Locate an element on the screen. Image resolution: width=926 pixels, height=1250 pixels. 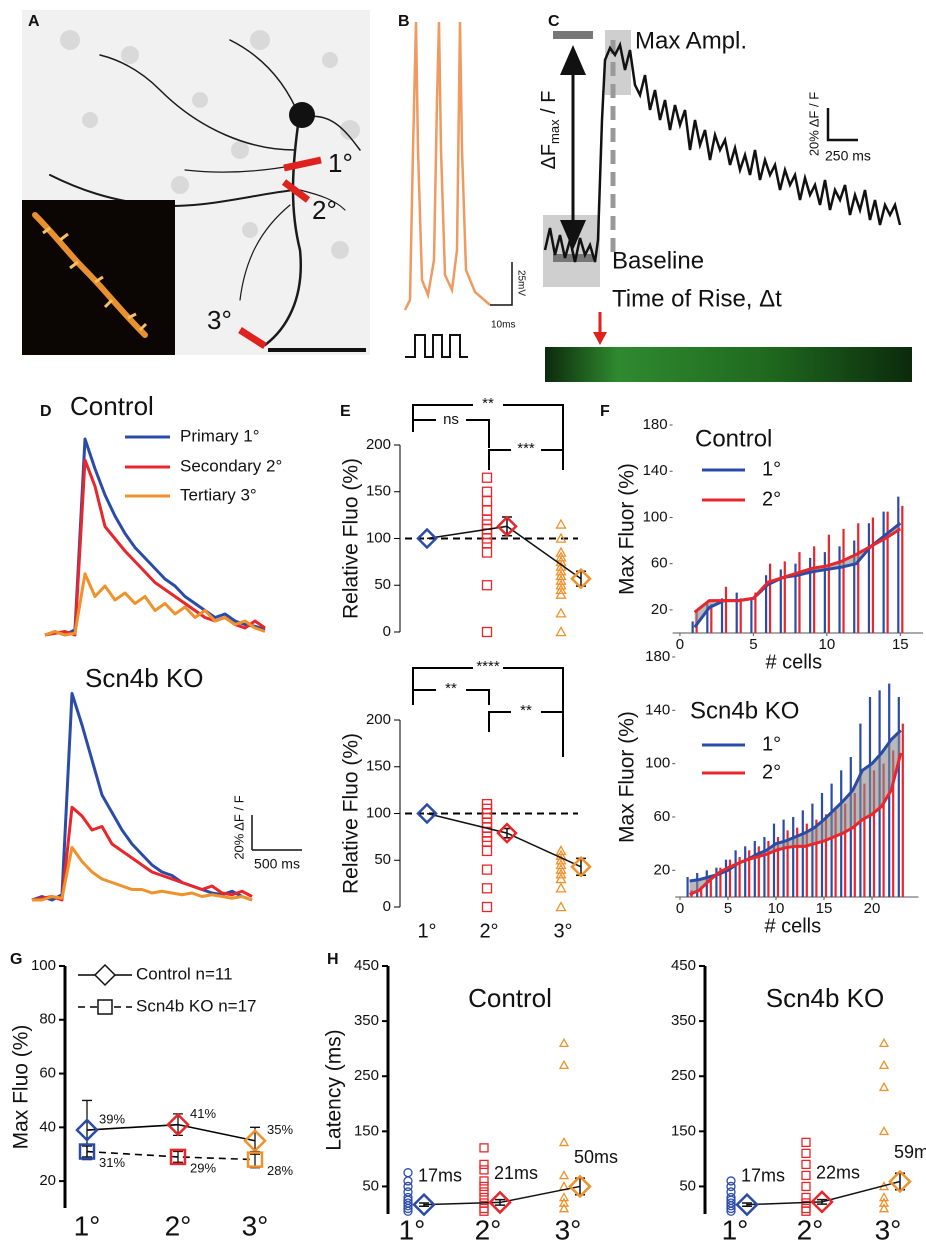
mean-label: 17ms is located at coordinates (763, 1175).